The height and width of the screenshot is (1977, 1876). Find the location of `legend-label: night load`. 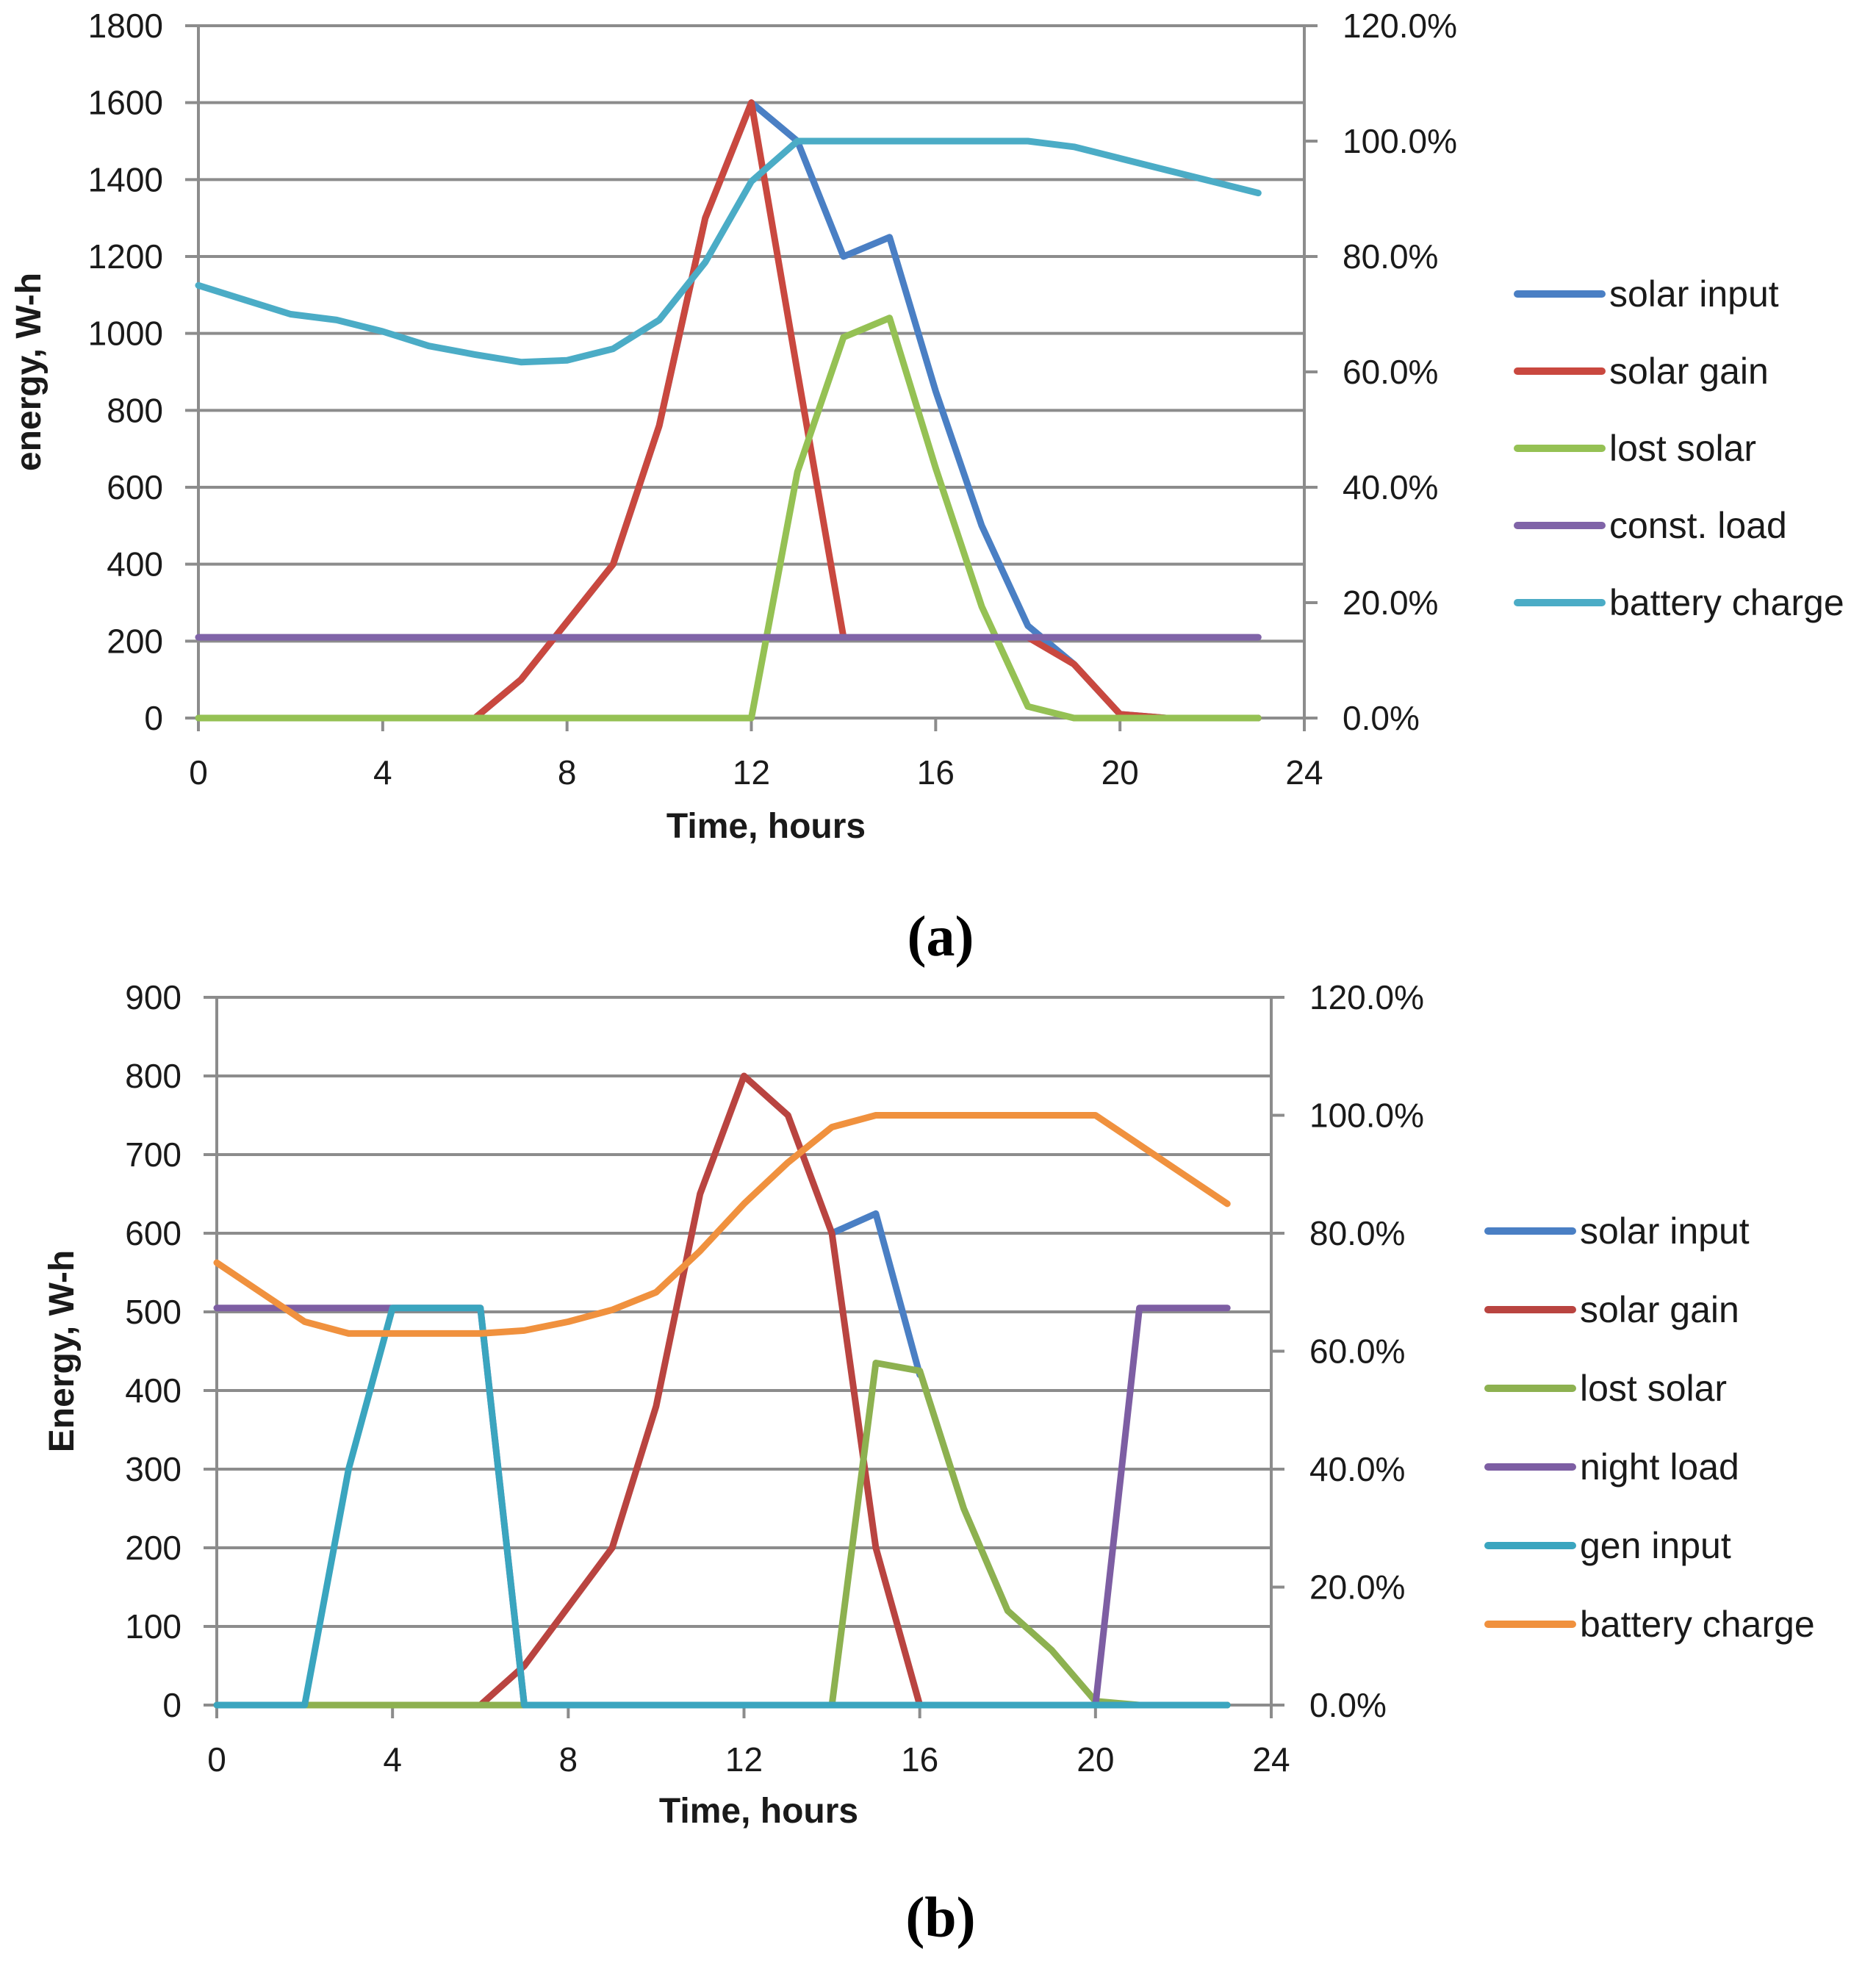

legend-label: night load is located at coordinates (1659, 1467).